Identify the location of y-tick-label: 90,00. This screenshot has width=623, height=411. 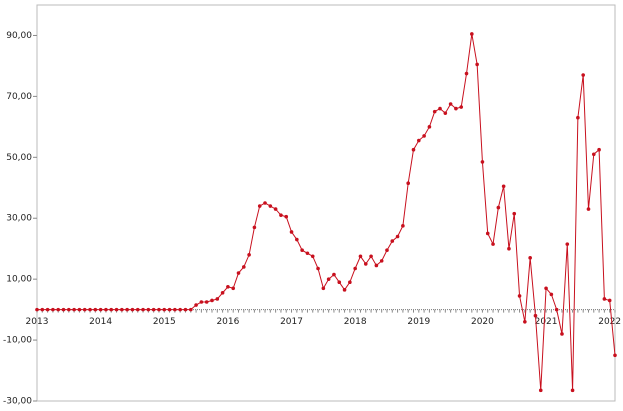
(19, 36).